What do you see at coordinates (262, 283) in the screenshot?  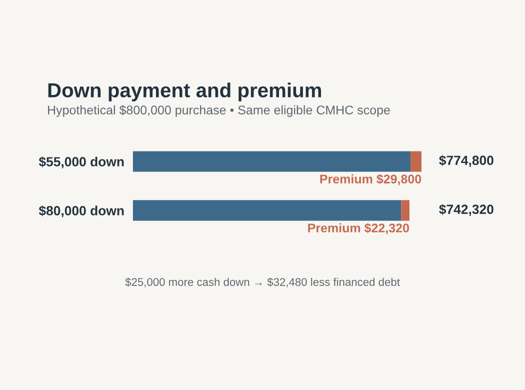 I see `text: $25,000 more cash down → $32,480 less financed debt` at bounding box center [262, 283].